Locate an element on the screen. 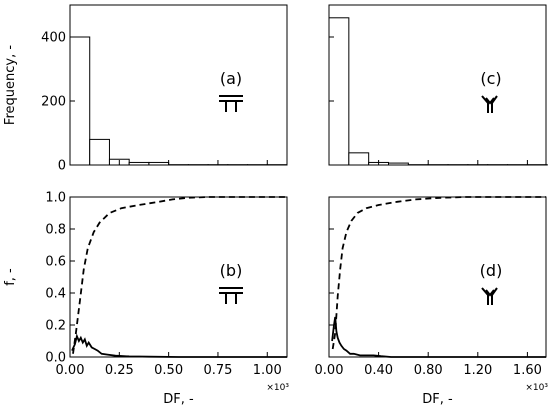 This screenshot has height=413, width=550. y-tick-label: 0 is located at coordinates (62, 166).